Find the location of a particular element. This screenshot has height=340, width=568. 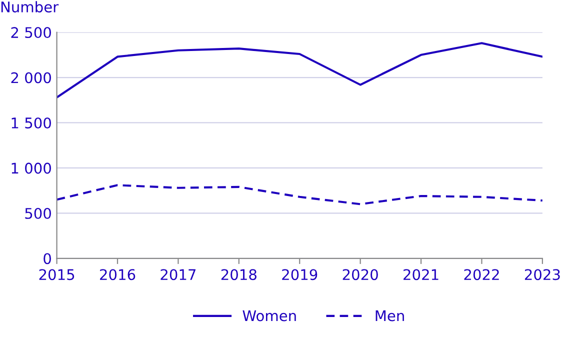

y-tick-label: 1 000 is located at coordinates (31, 168).